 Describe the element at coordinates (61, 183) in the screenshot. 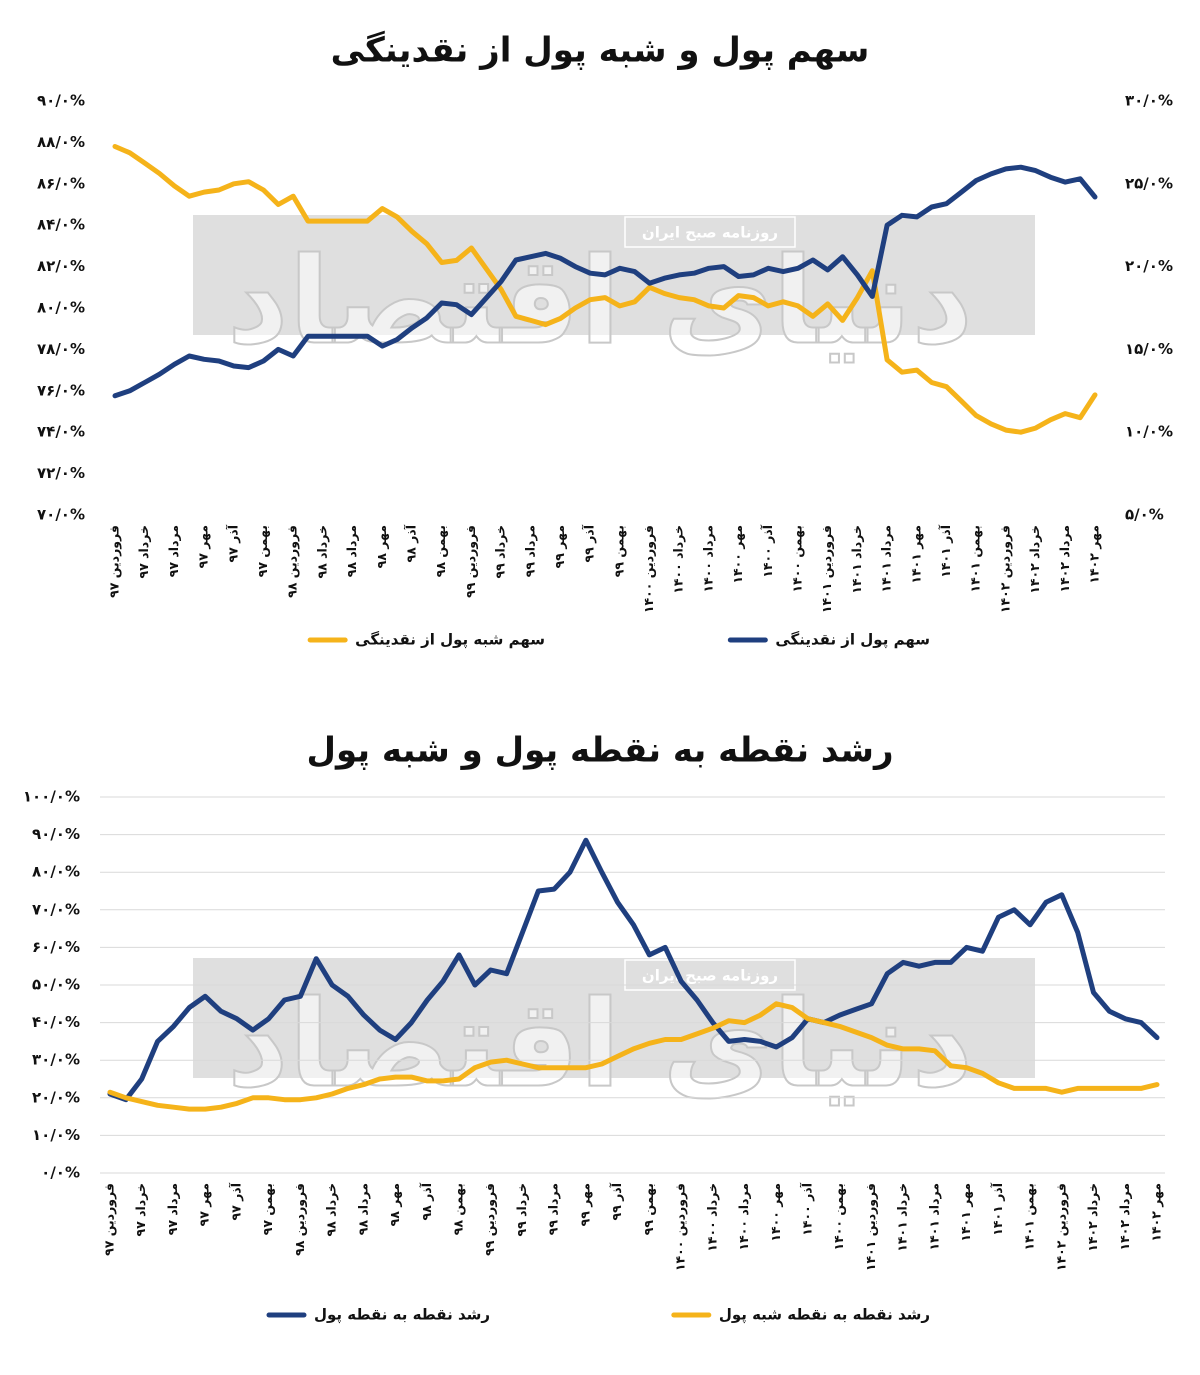

I see `y-tick-label: ۸۶/۰%` at that location.